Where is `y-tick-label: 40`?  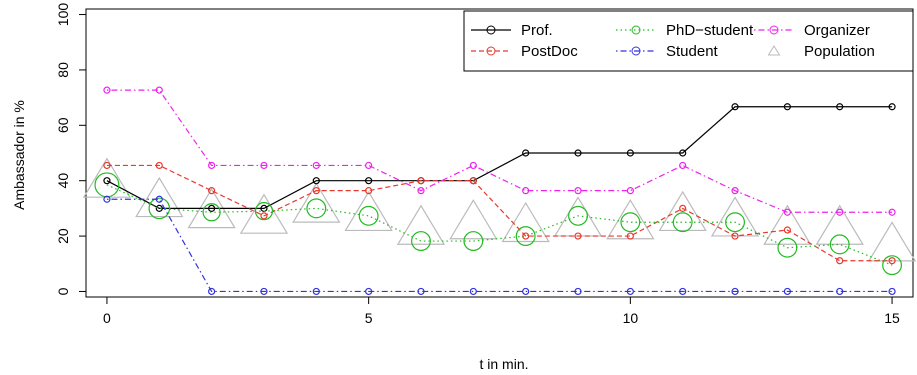 y-tick-label: 40 is located at coordinates (63, 181).